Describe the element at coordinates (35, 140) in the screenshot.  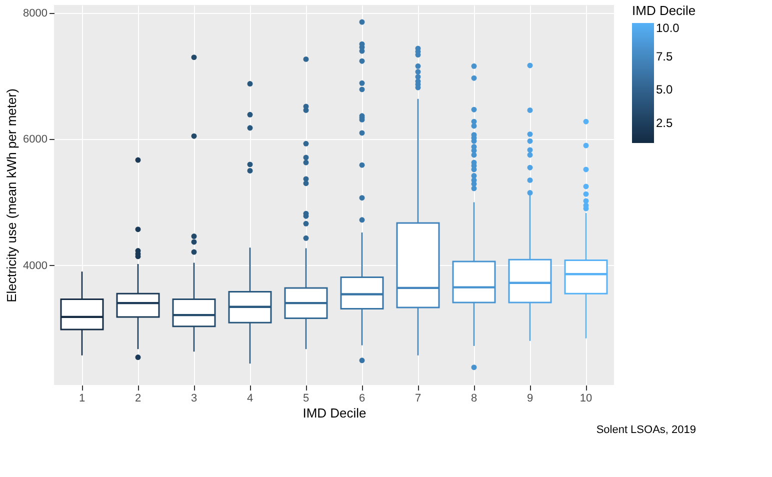
I see `y-tick-label: 6000` at that location.